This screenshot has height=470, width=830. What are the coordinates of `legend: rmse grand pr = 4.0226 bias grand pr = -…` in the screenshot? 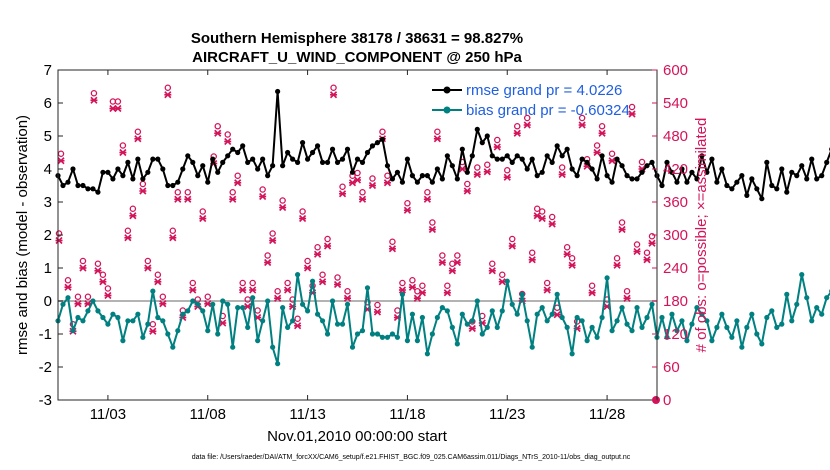 It's located at (531, 100).